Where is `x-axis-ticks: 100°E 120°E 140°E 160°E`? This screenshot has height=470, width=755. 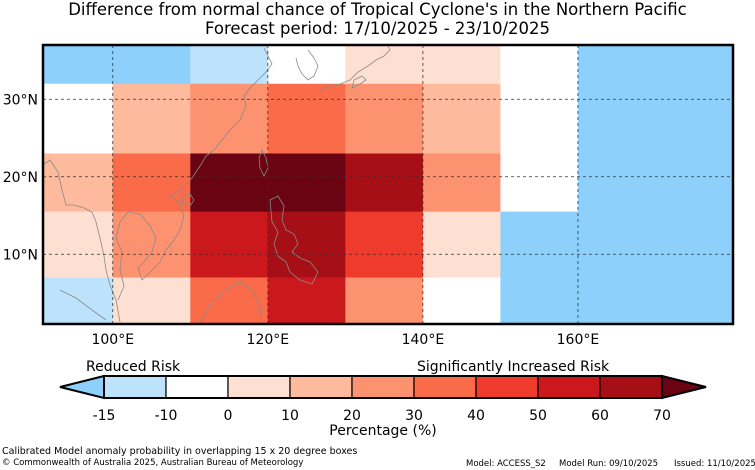 x-axis-ticks: 100°E 120°E 140°E 160°E is located at coordinates (345, 340).